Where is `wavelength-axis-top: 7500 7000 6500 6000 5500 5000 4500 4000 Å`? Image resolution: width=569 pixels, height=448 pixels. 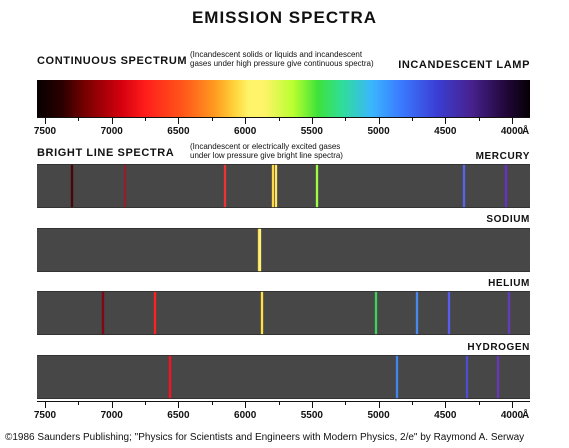 wavelength-axis-top: 7500 7000 6500 6000 5500 5000 4500 4000 Å is located at coordinates (284, 130).